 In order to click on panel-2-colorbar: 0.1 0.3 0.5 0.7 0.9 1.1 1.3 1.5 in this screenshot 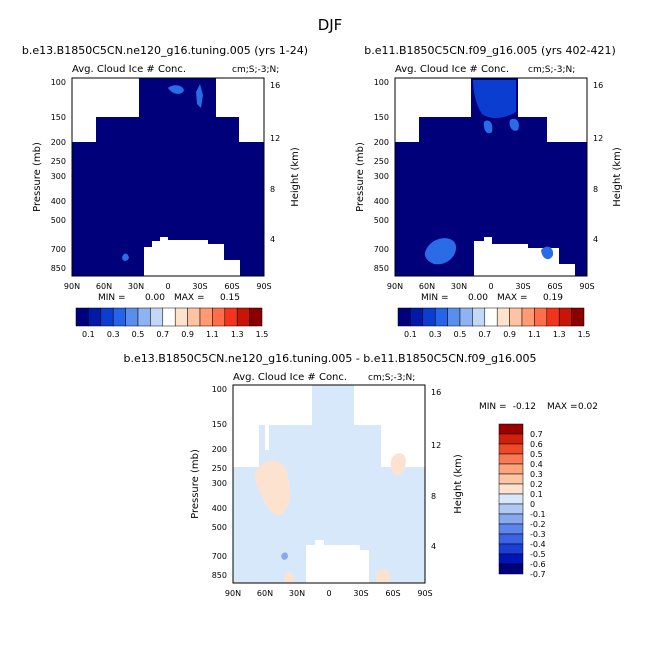, I will do `click(493, 323)`.